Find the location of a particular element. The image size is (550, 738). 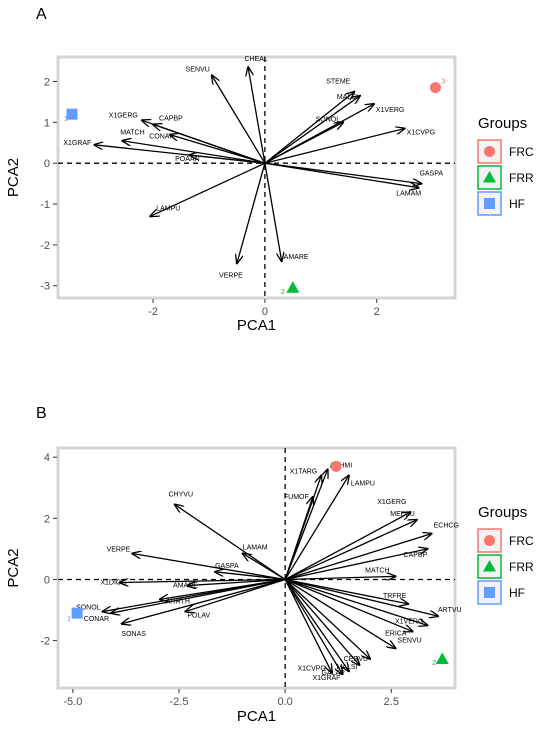

loading-arrow-fumof is located at coordinates (298, 538).